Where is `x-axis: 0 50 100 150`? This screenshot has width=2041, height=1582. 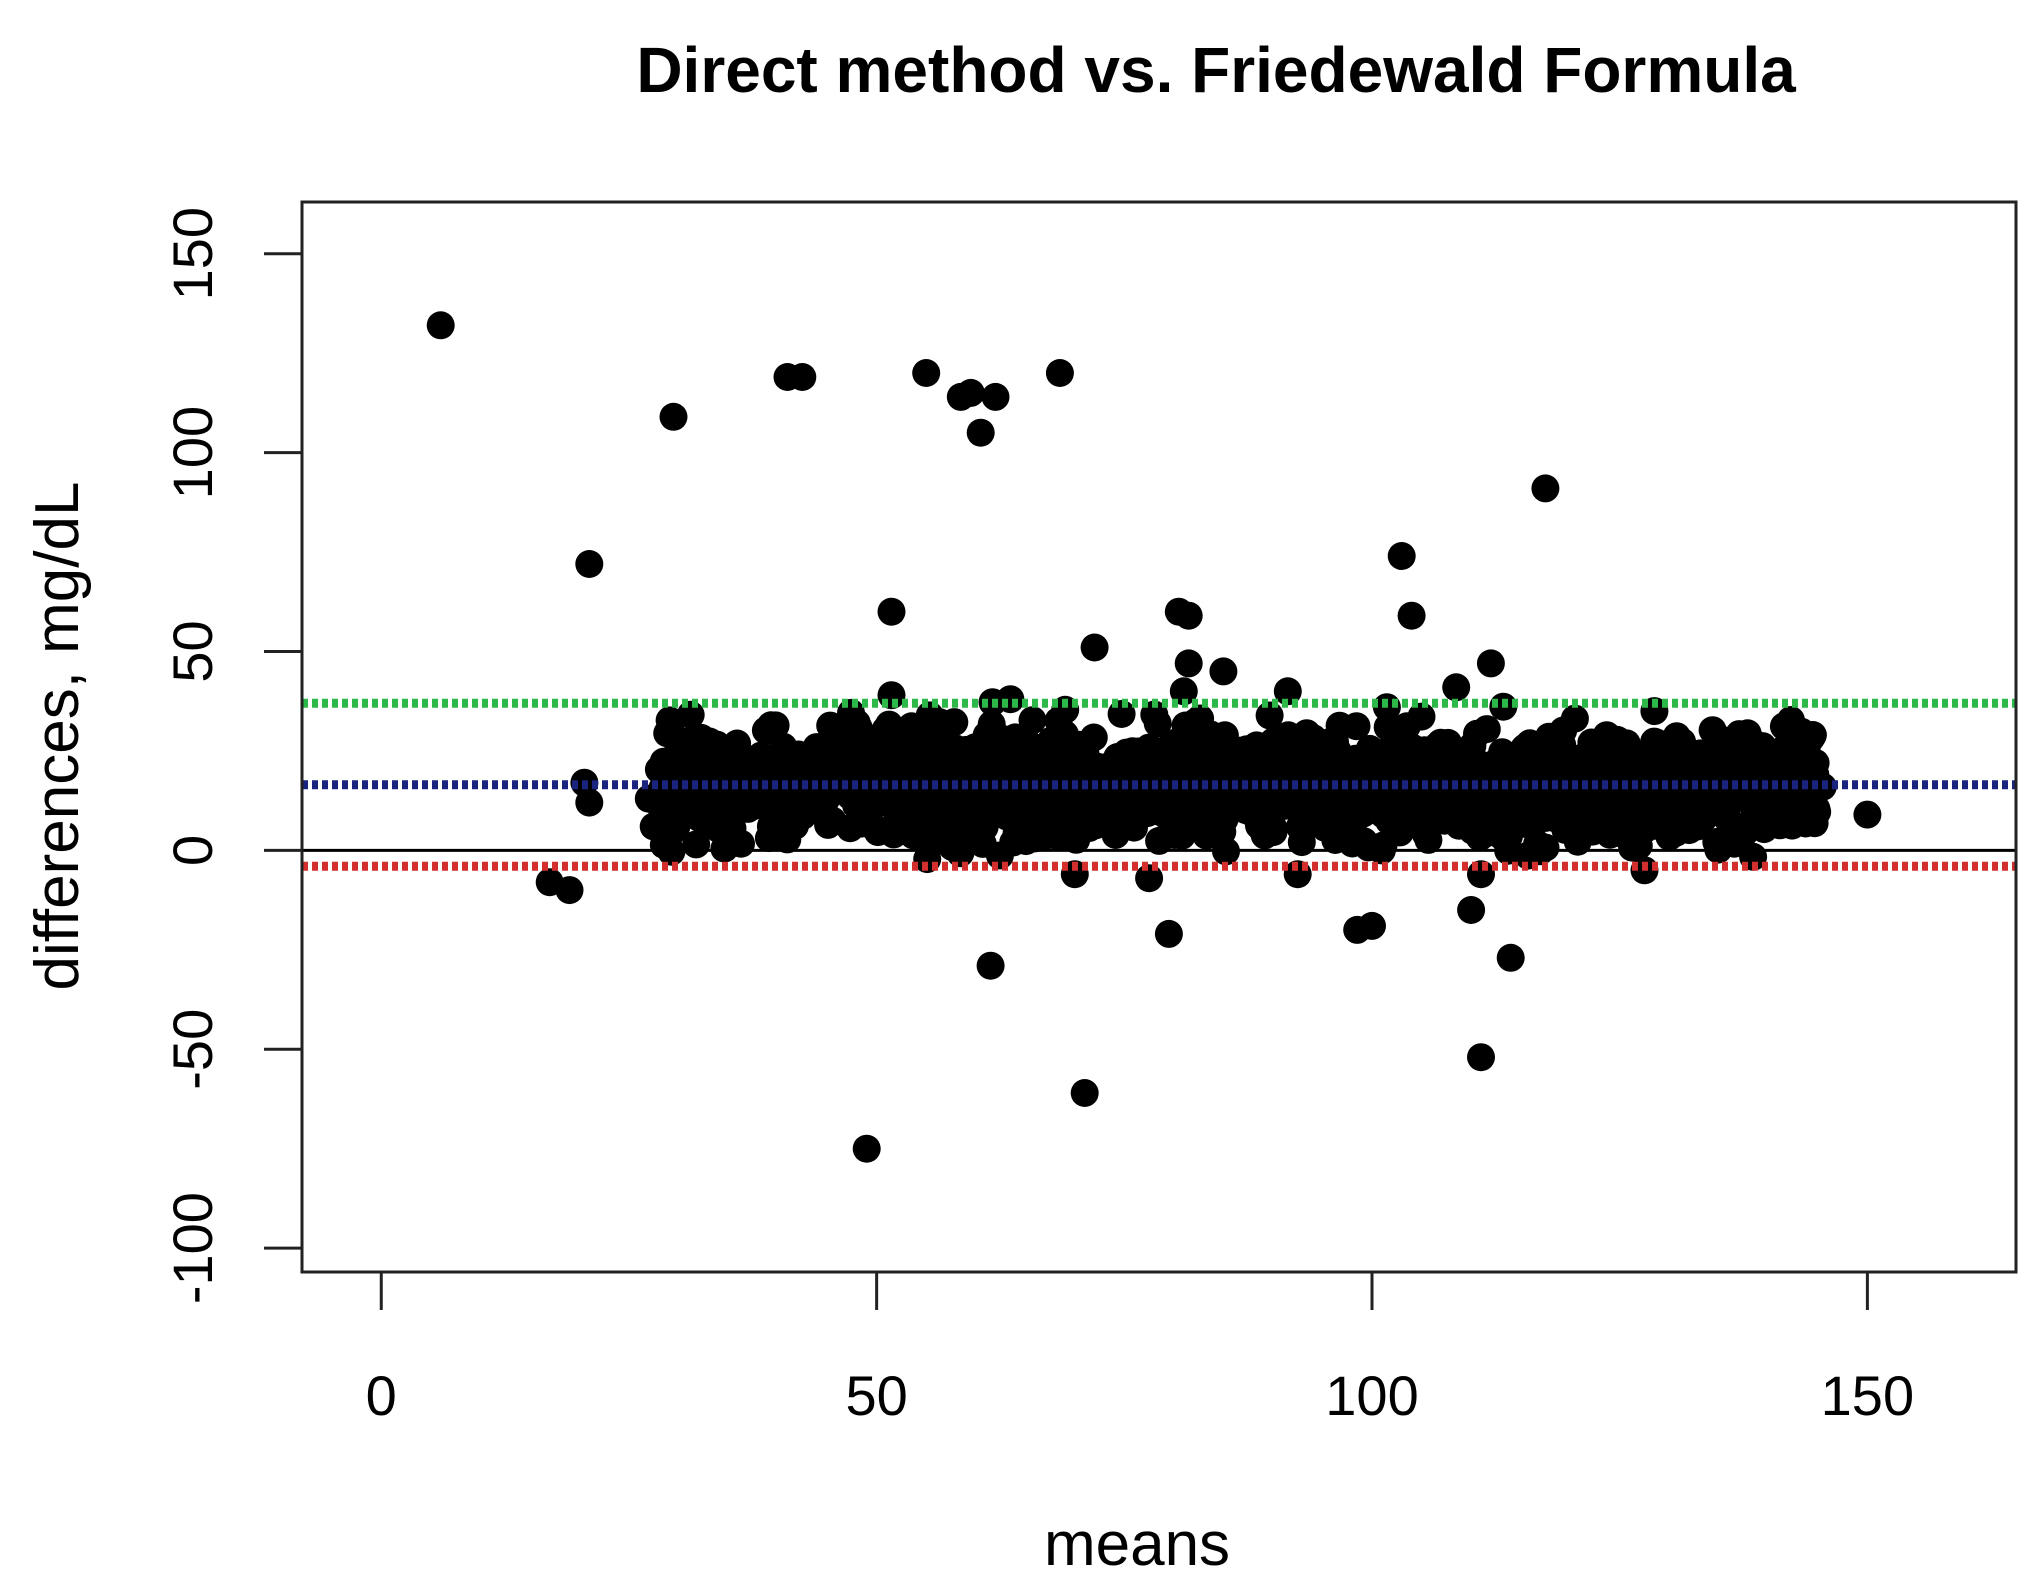
x-axis: 0 50 100 150 is located at coordinates (1140, 1348).